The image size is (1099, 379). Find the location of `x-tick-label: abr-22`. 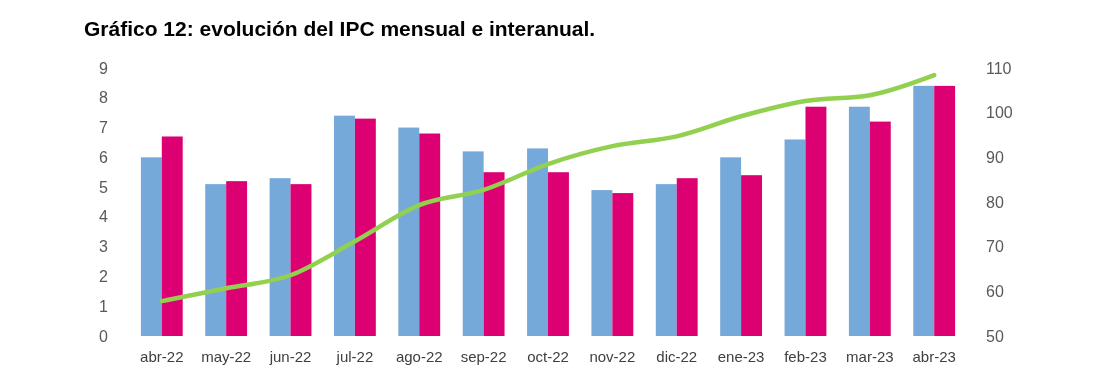

x-tick-label: abr-22 is located at coordinates (162, 356).